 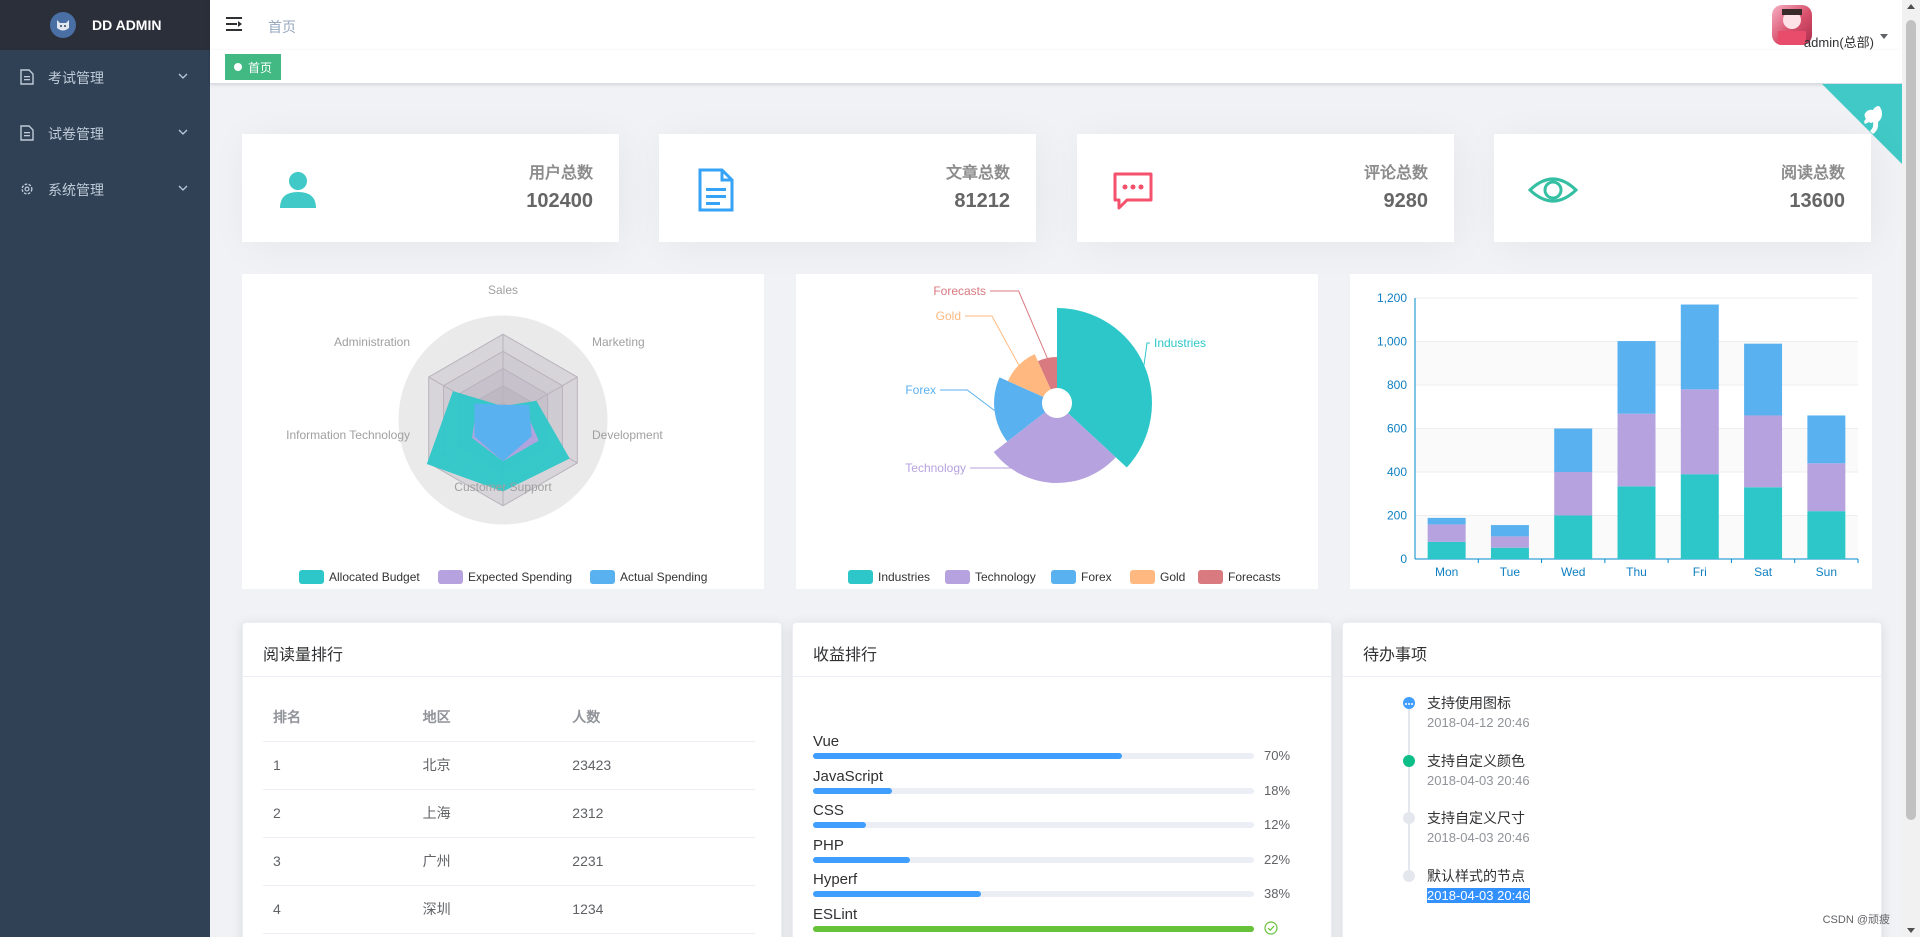 What do you see at coordinates (338, 717) in the screenshot?
I see `column-header: 排名` at bounding box center [338, 717].